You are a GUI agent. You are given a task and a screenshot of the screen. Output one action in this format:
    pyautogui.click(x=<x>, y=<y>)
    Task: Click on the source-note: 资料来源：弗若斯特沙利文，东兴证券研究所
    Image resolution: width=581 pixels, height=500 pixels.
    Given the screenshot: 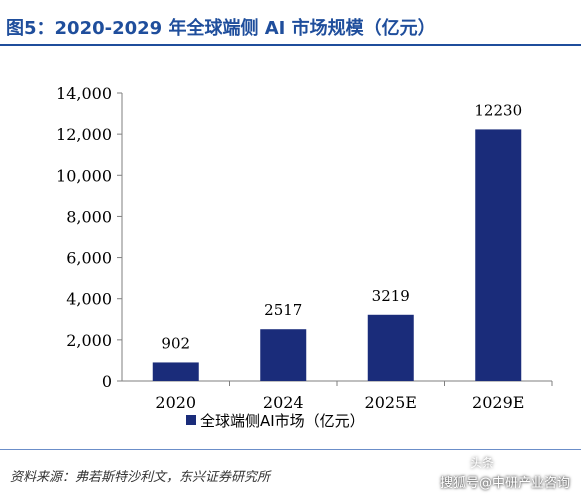 What is the action you would take?
    pyautogui.click(x=140, y=477)
    